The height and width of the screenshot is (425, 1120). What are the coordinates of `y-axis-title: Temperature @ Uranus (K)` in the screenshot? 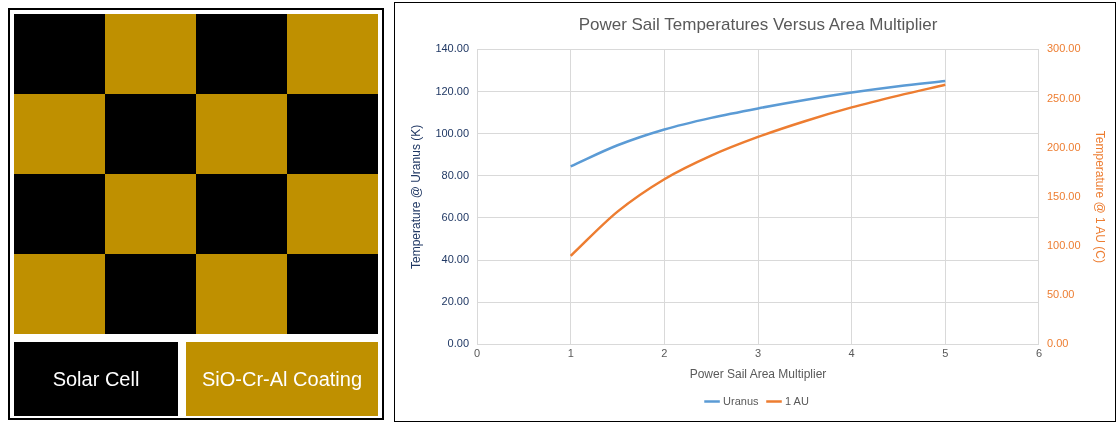 It's located at (415, 197).